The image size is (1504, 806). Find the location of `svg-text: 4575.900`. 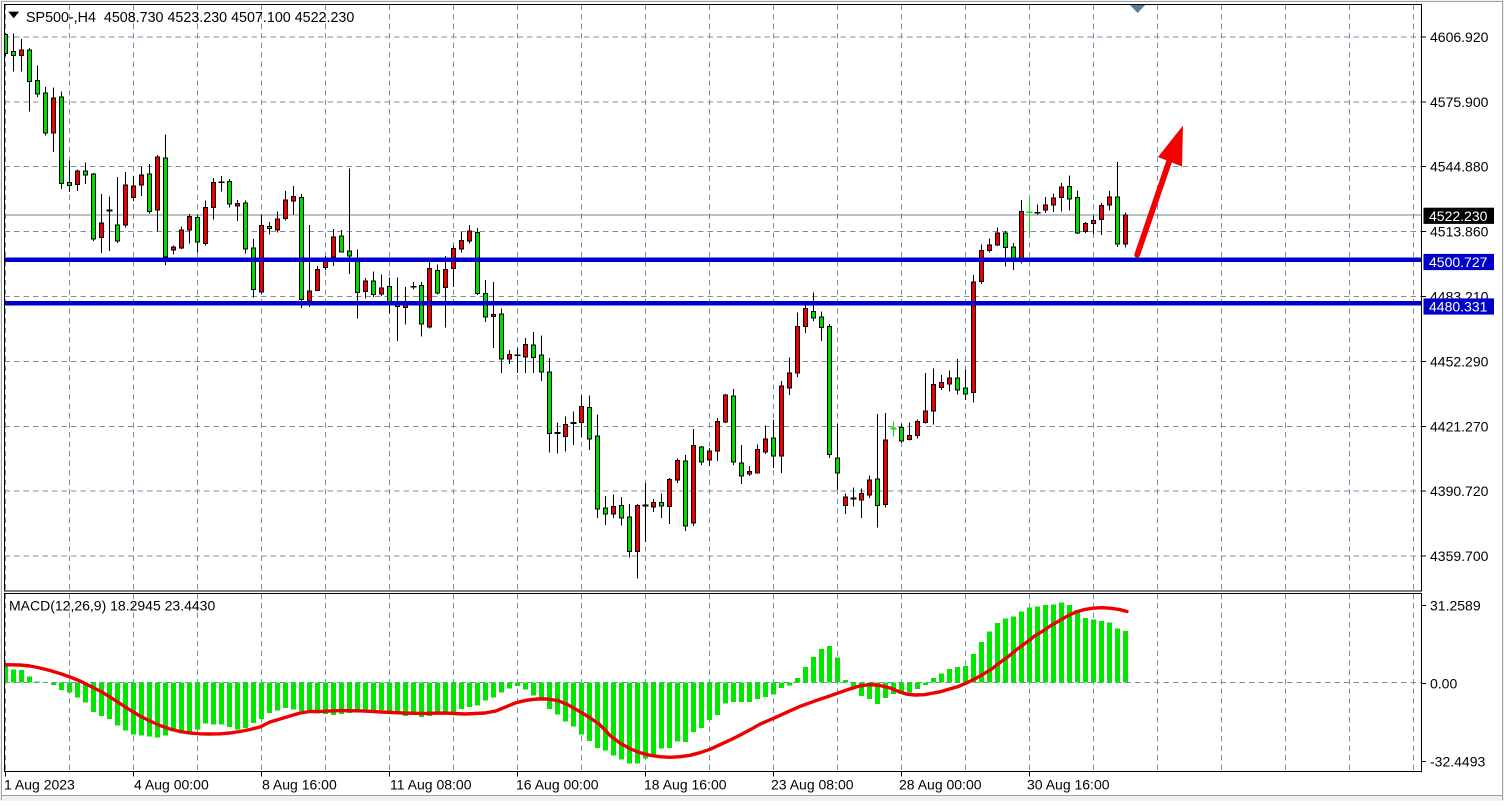

svg-text: 4575.900 is located at coordinates (1459, 102).